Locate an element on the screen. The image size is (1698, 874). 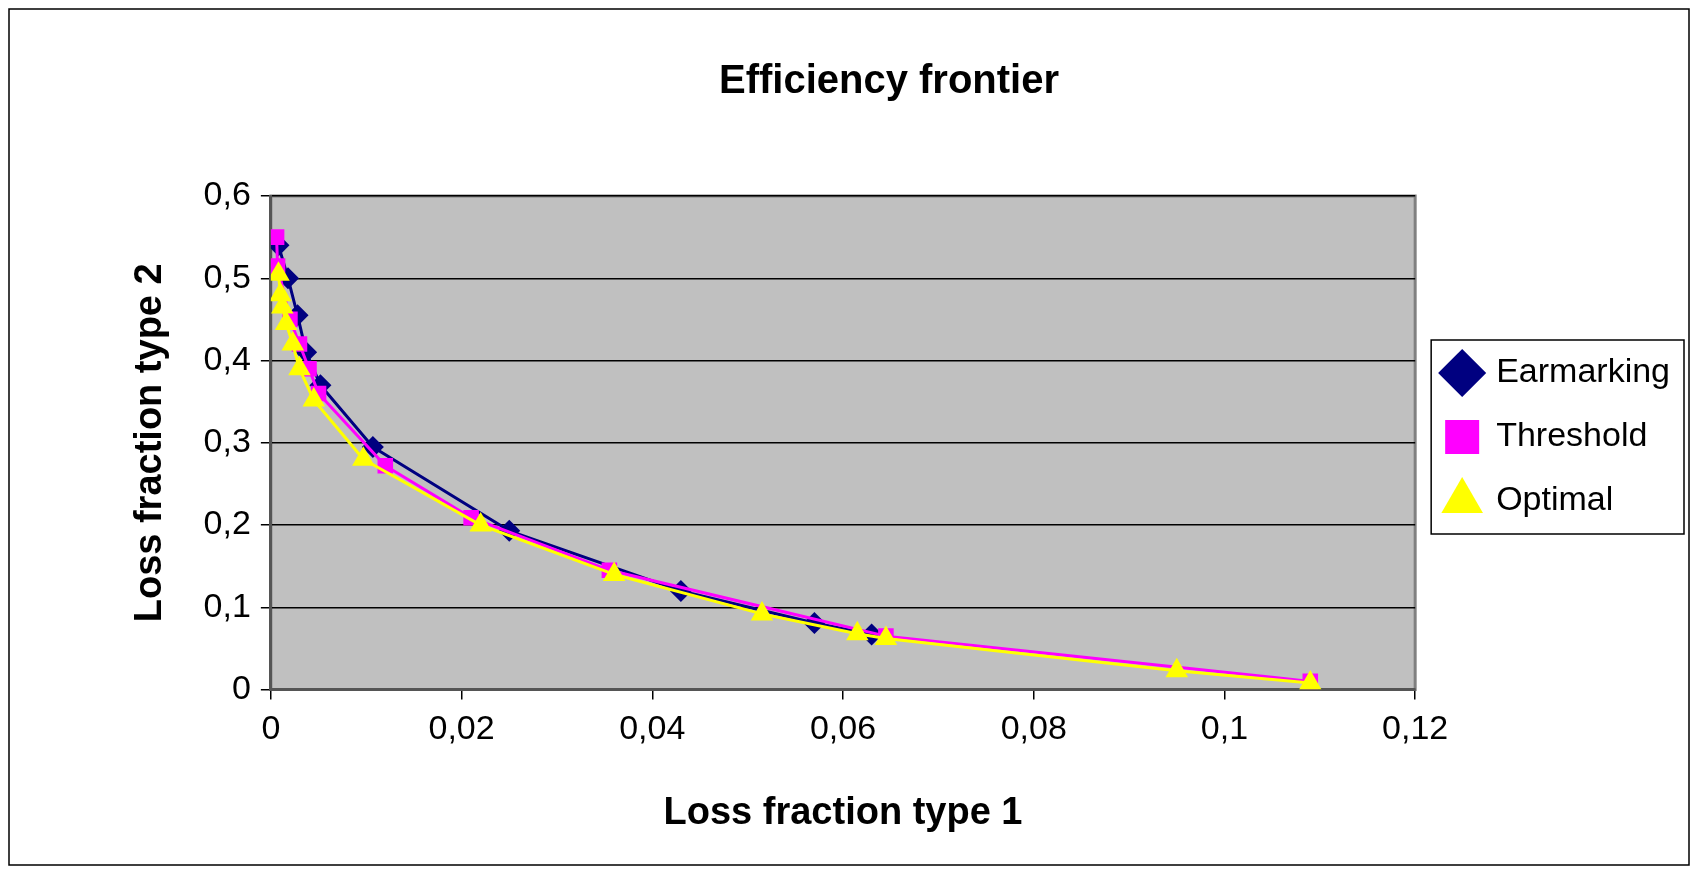
y-axis-title: Loss fraction type 2 is located at coordinates (148, 443).